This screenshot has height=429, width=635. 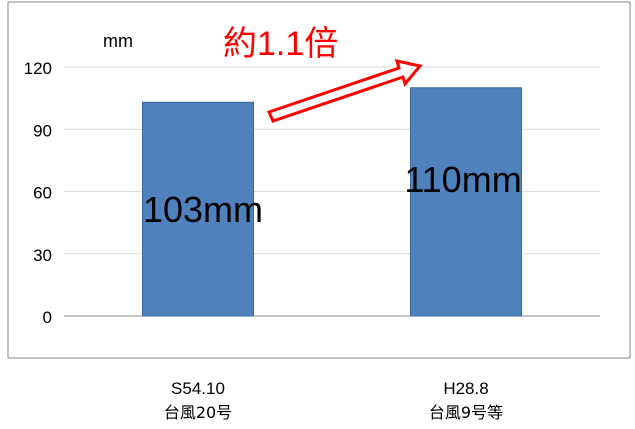 What do you see at coordinates (465, 388) in the screenshot?
I see `category-label: H28.8` at bounding box center [465, 388].